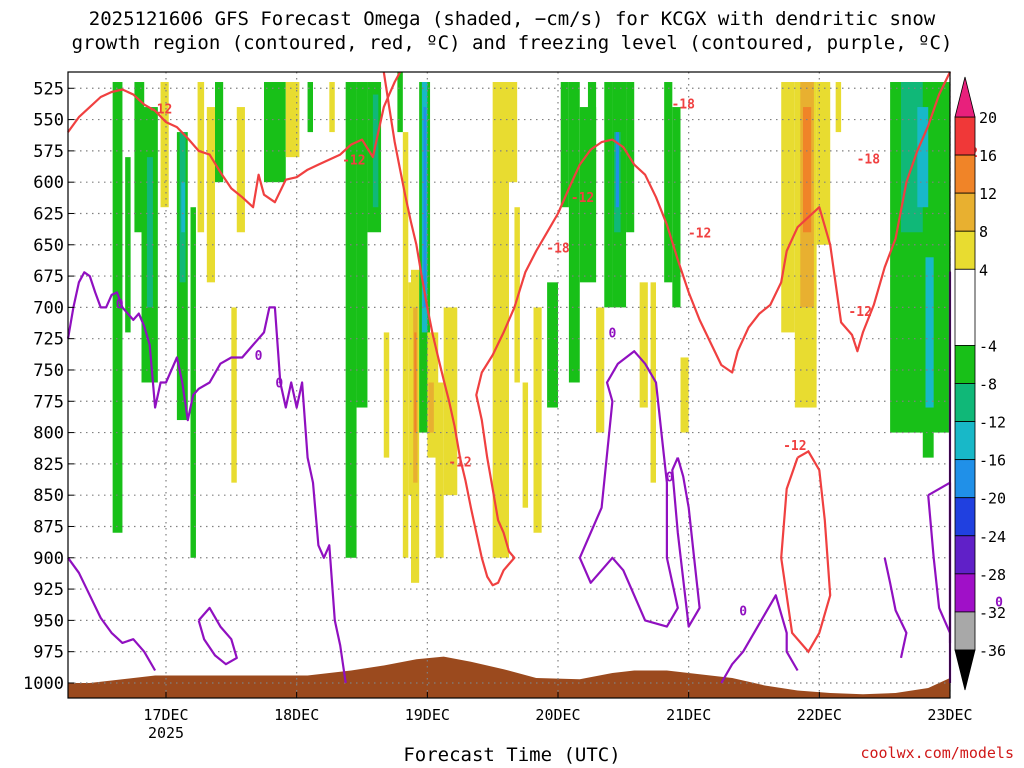 This screenshot has width=1024, height=768. What do you see at coordinates (48, 277) in the screenshot?
I see `y-tick-label: 675` at bounding box center [48, 277].